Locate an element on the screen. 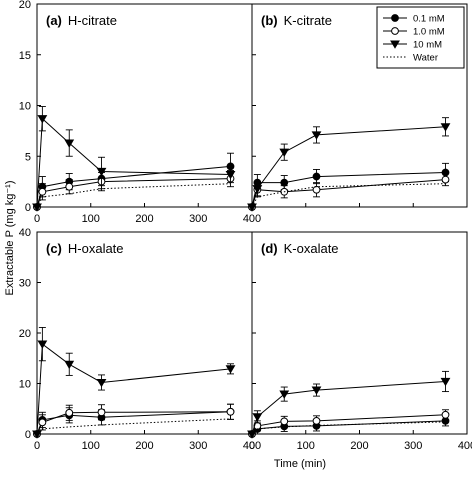 The height and width of the screenshot is (480, 472). legend-label: Water is located at coordinates (425, 58).